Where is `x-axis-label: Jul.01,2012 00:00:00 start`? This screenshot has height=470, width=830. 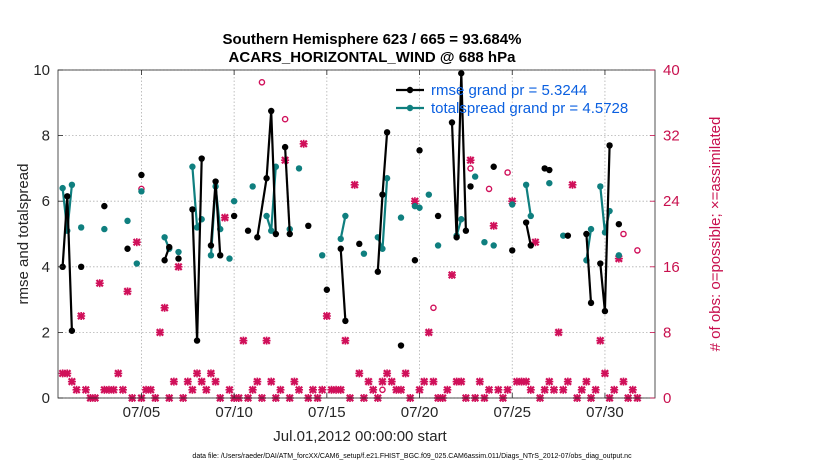
x-axis-label: Jul.01,2012 00:00:00 start is located at coordinates (360, 436).